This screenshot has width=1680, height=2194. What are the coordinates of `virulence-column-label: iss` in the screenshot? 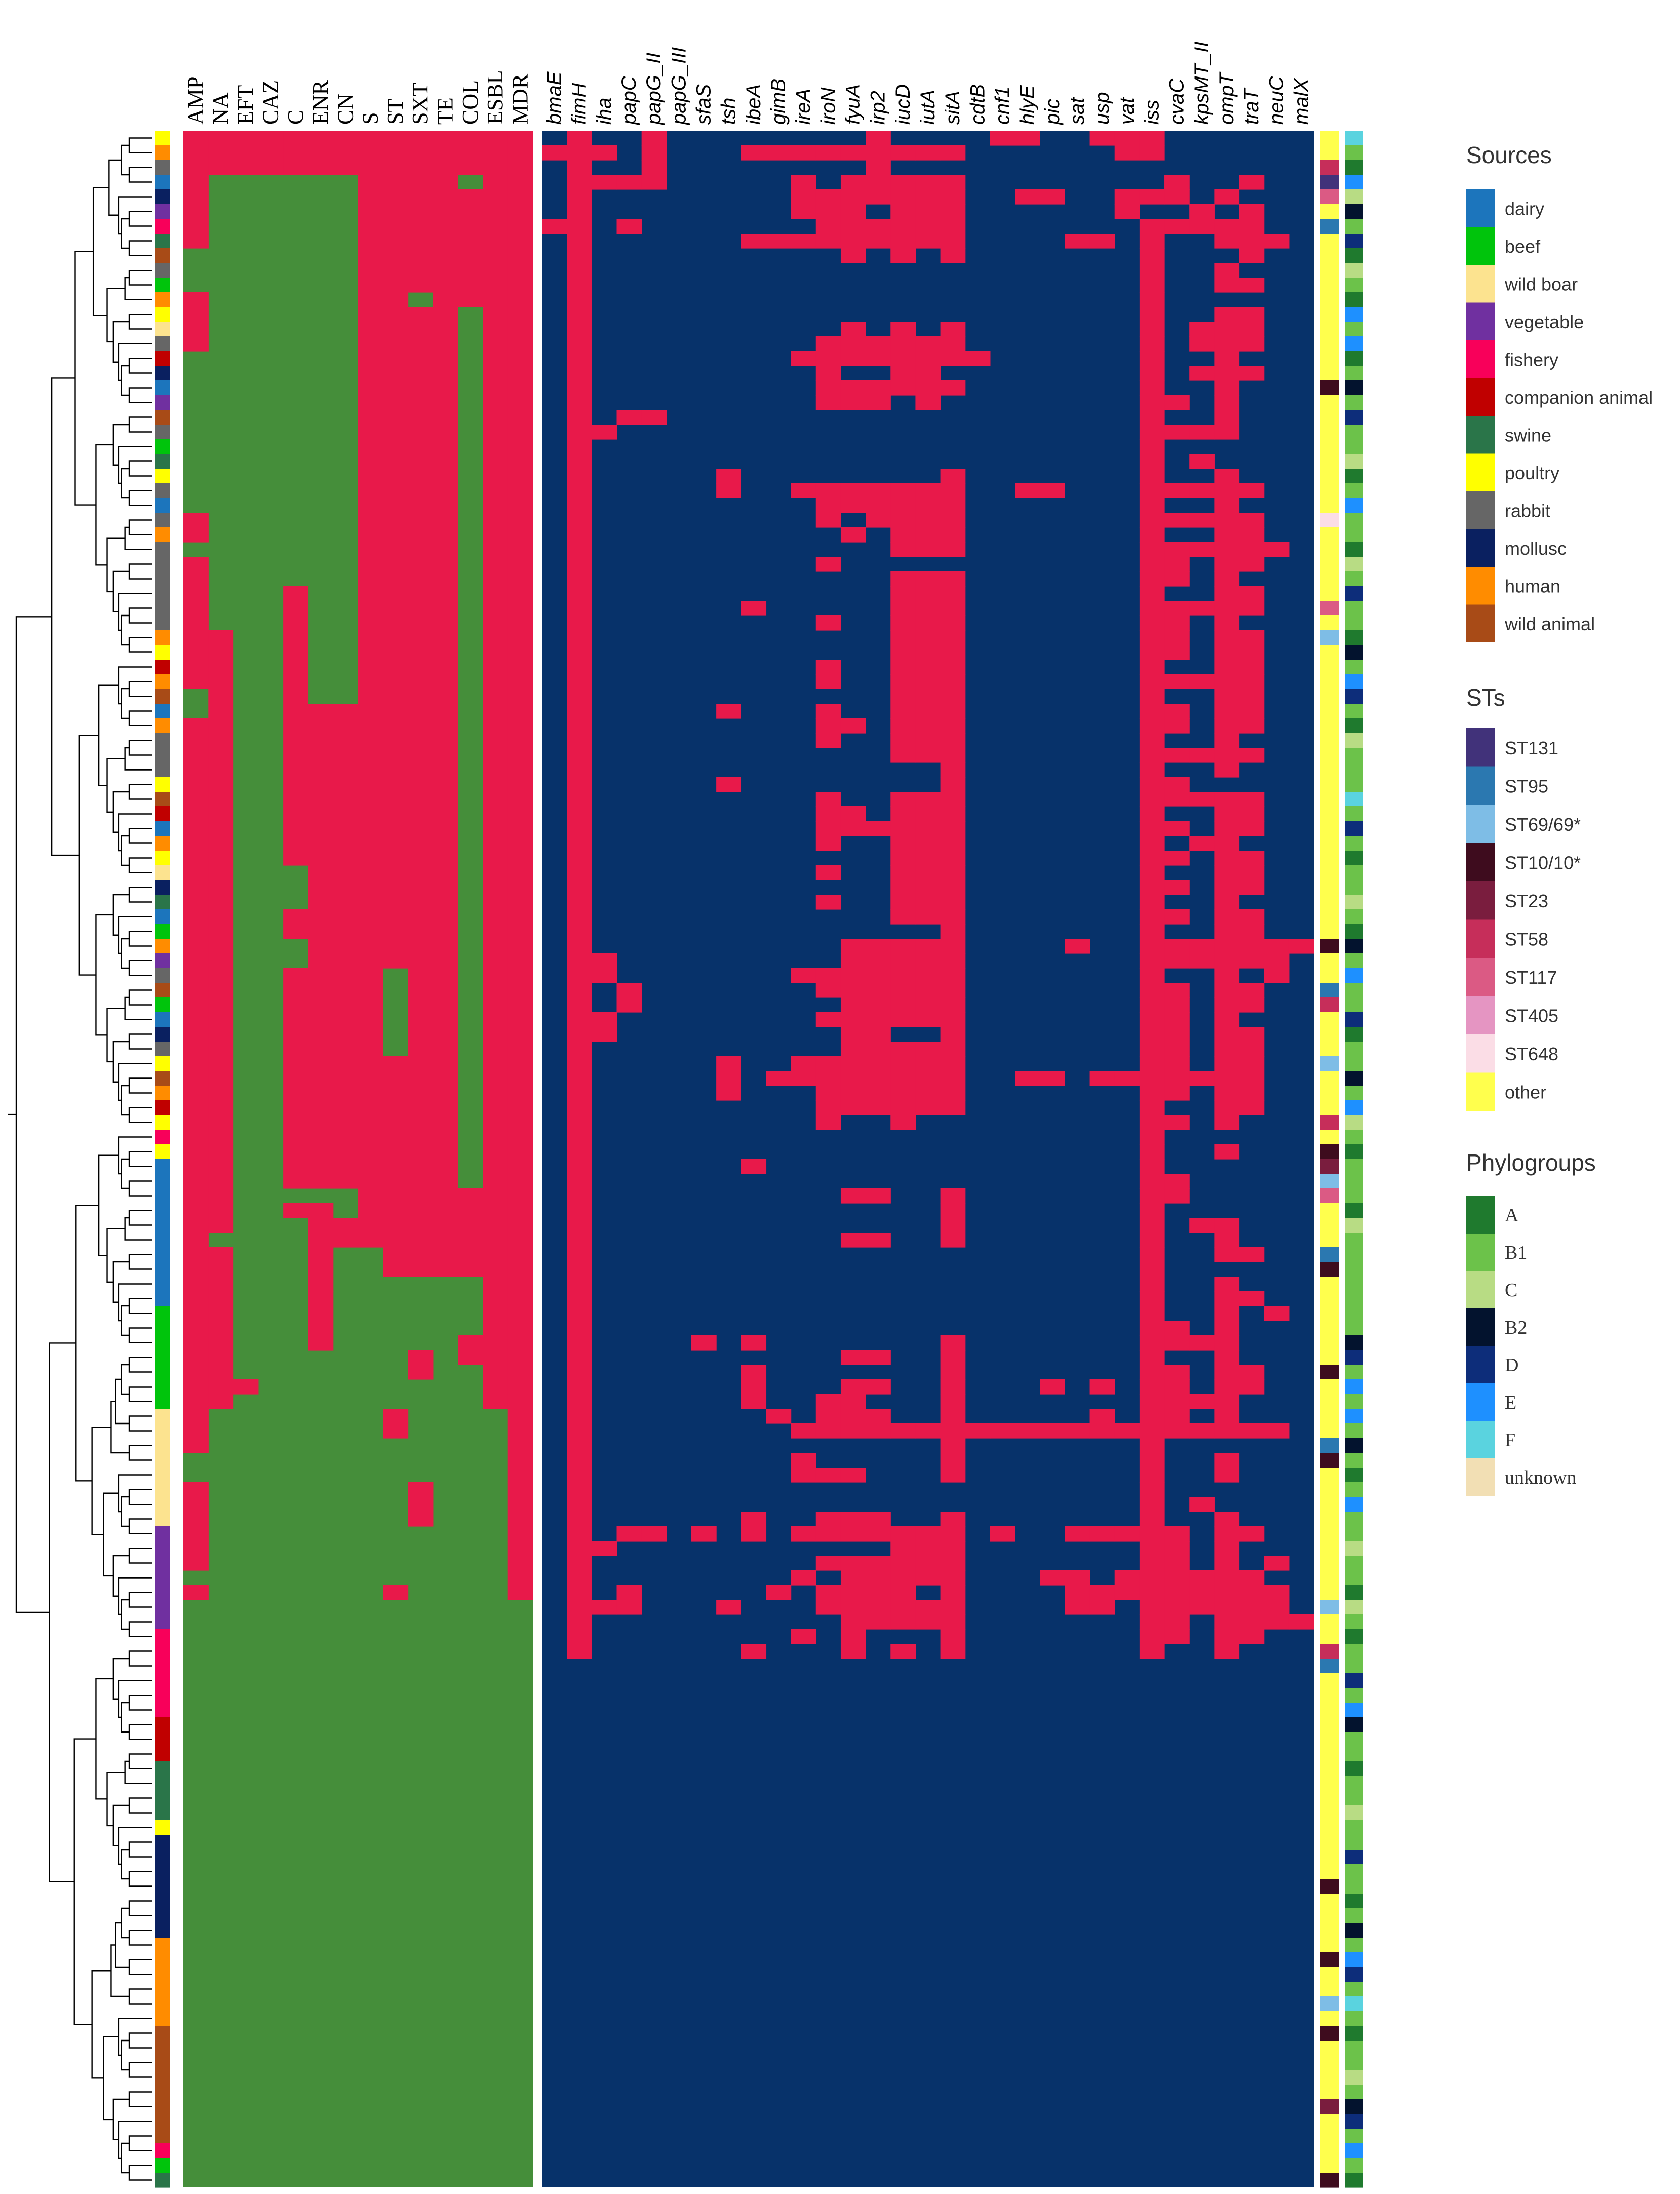 It's located at (1152, 112).